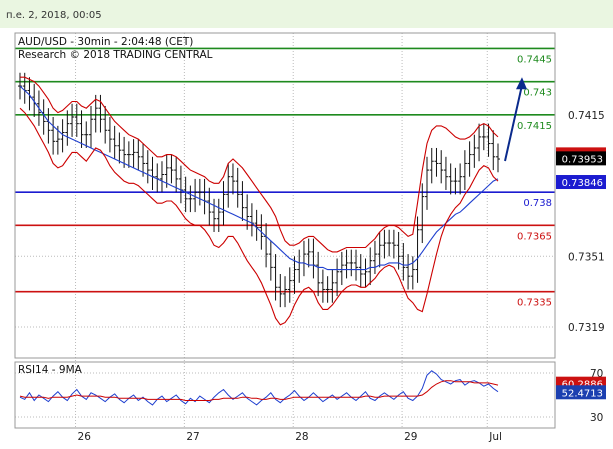  What do you see at coordinates (534, 126) in the screenshot?
I see `level-label: 0.7415` at bounding box center [534, 126].